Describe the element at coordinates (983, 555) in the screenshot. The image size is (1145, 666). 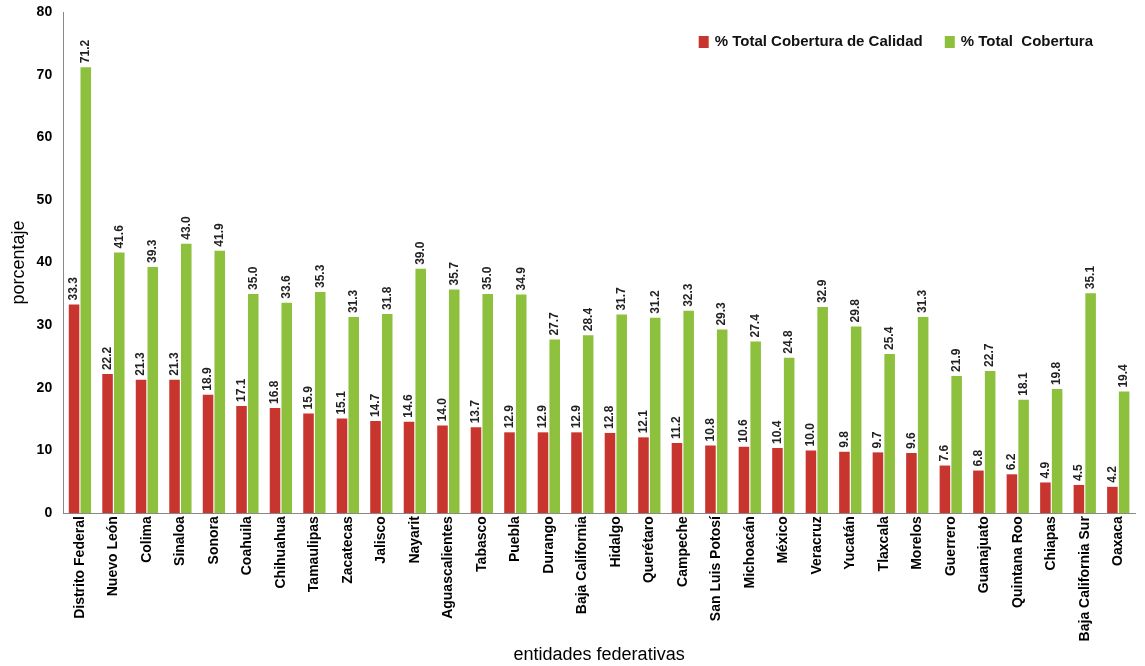
I see `x-tick-label: Guanajuato` at that location.